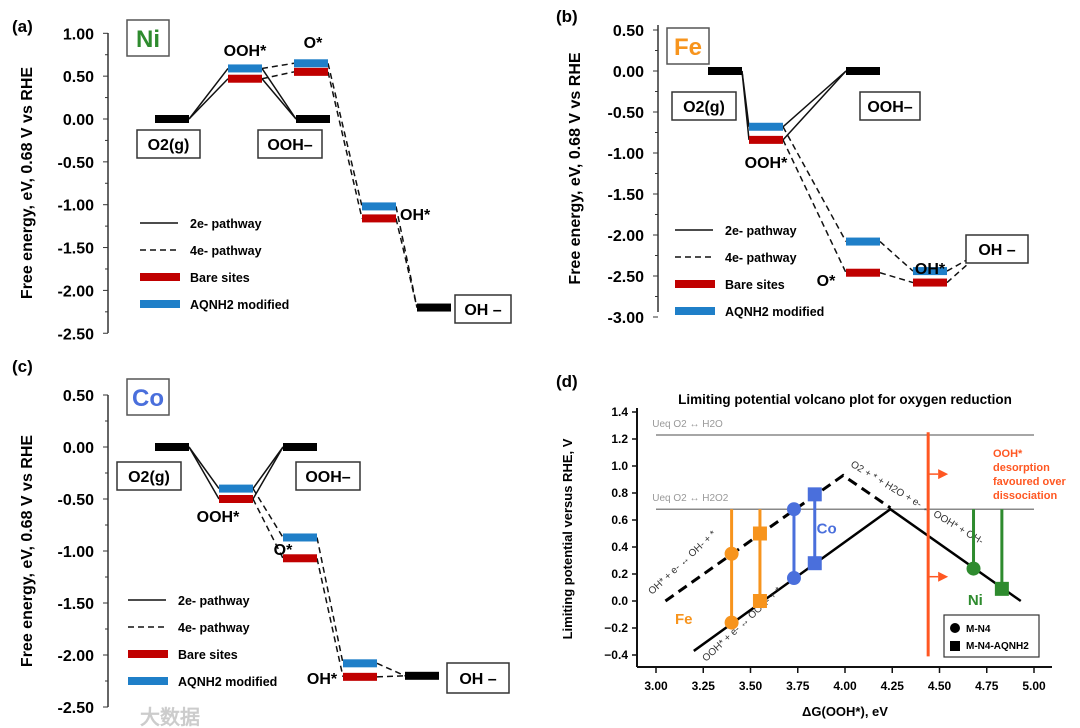 The image size is (1080, 728). What do you see at coordinates (567, 381) in the screenshot?
I see `panel-label: (d)` at bounding box center [567, 381].